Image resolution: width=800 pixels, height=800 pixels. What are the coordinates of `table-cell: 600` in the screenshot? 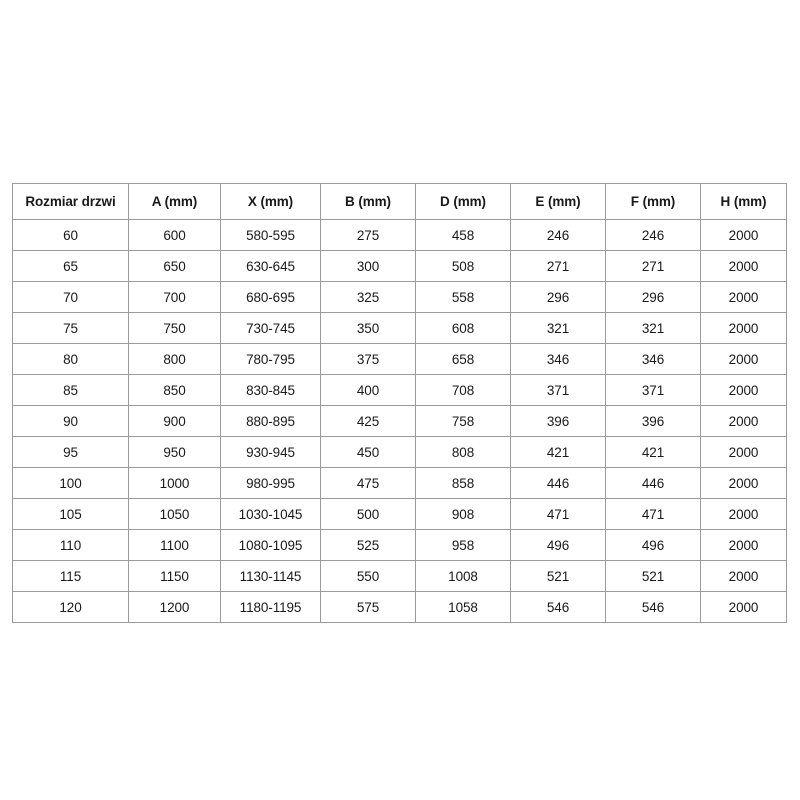 It's located at (174, 235).